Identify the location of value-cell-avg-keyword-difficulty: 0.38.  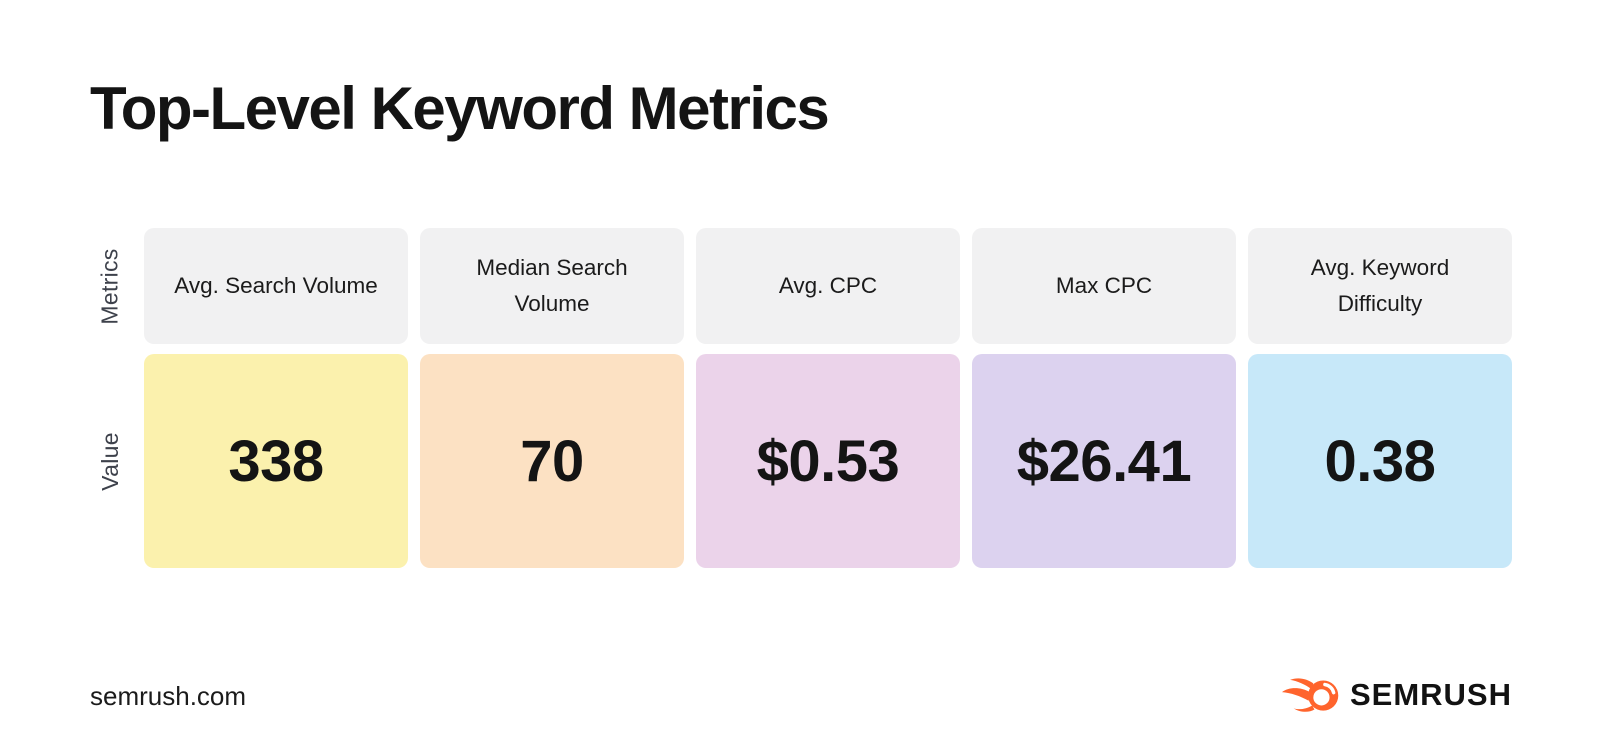
(1380, 461).